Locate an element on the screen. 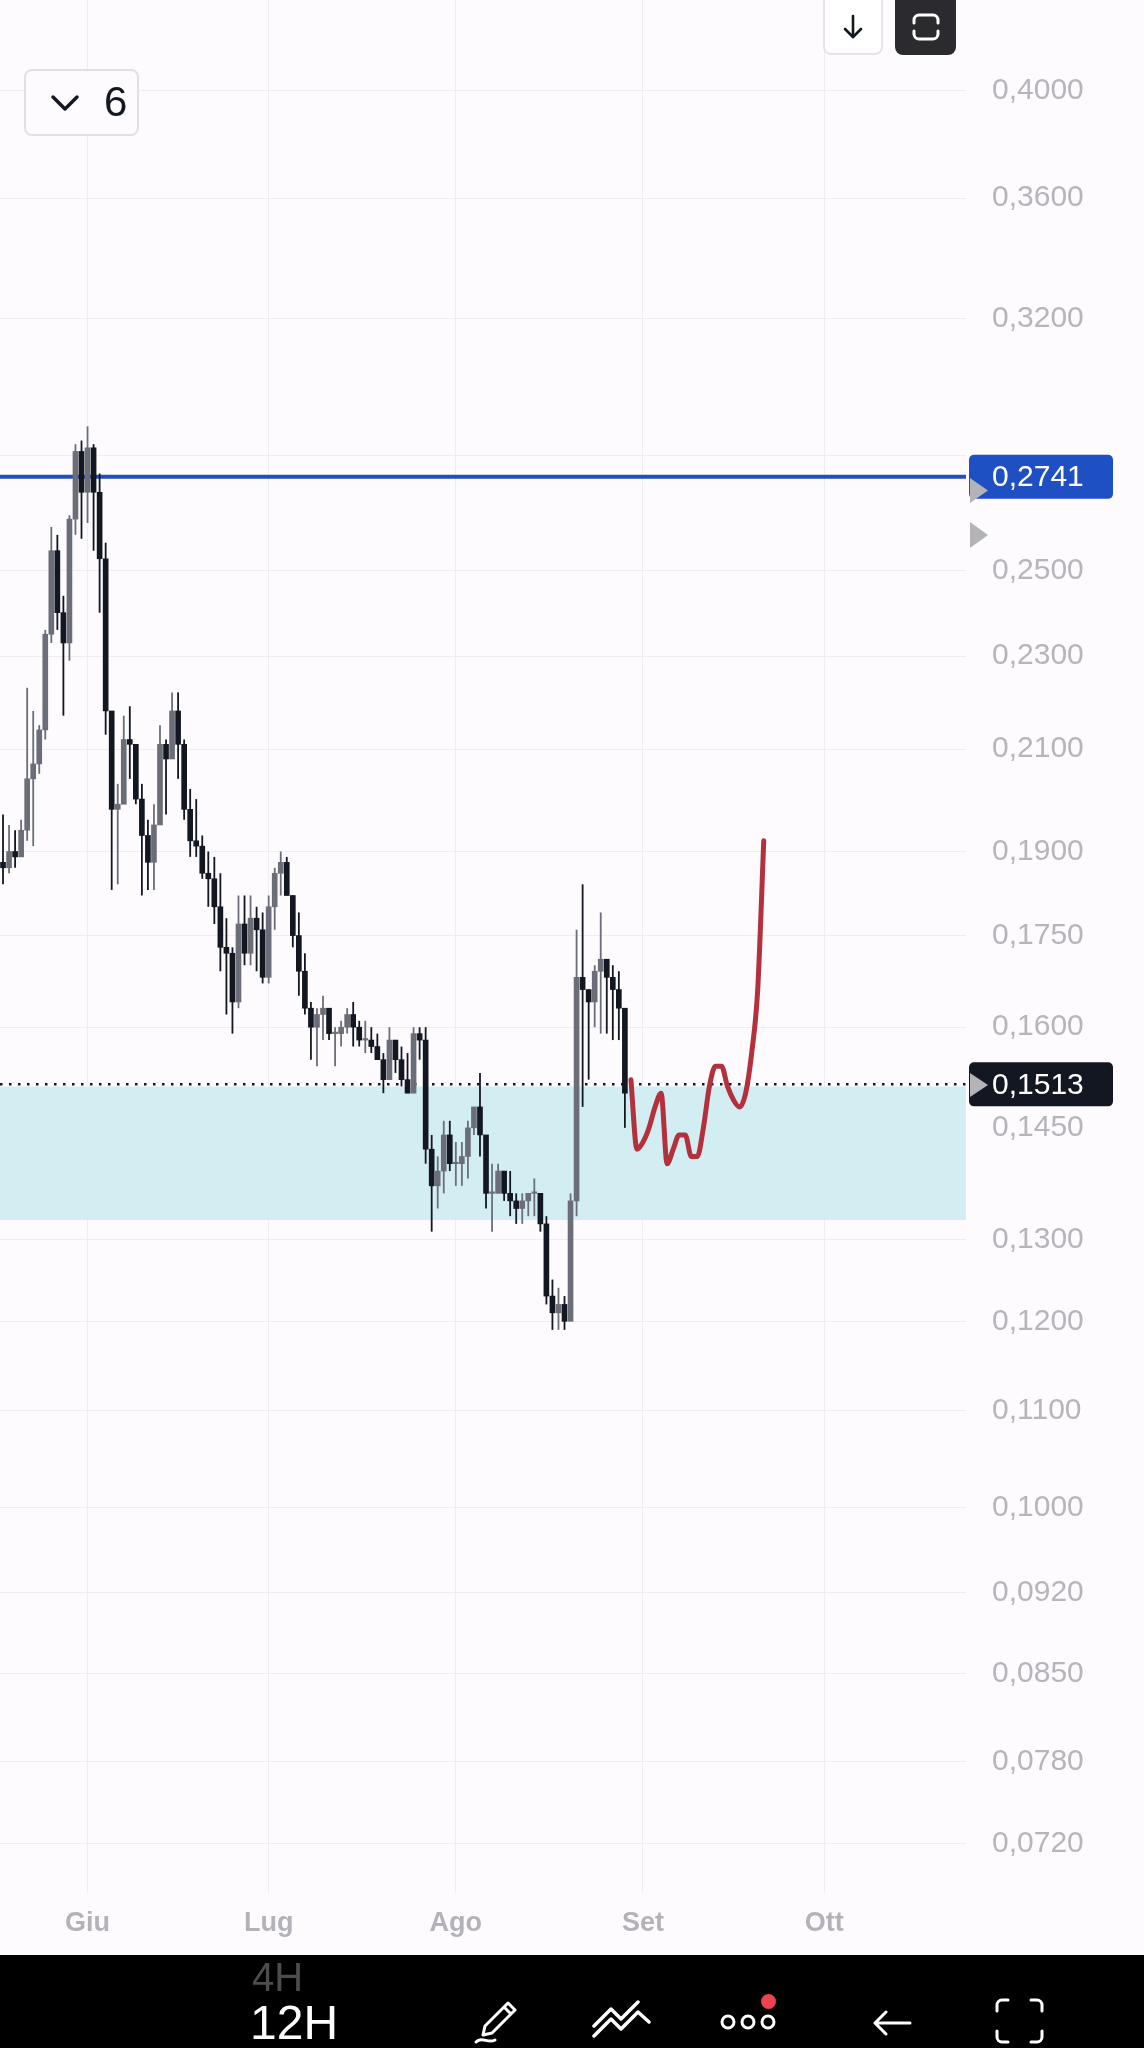 The image size is (1144, 2048). y-tick-label: 0,3200 is located at coordinates (1038, 316).